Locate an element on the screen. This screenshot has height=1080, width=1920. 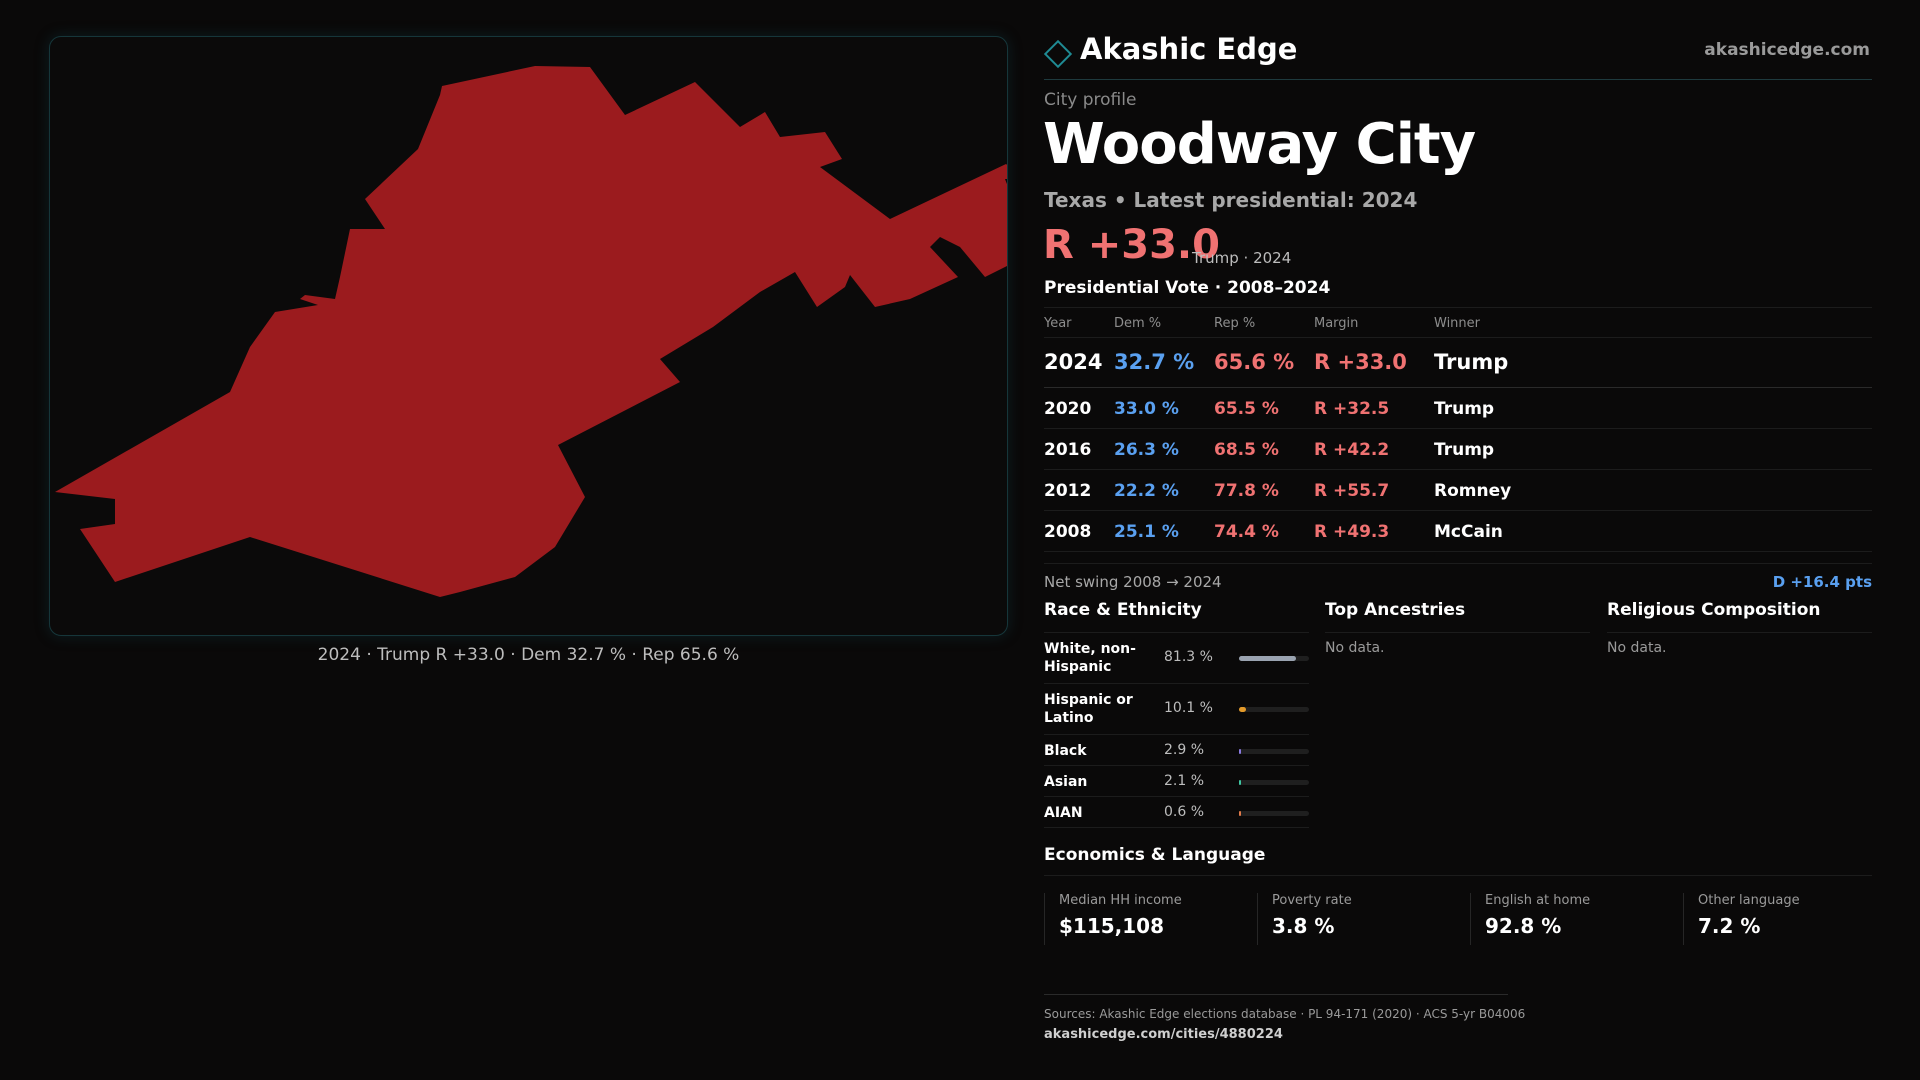
cell-year: 2008 is located at coordinates (1068, 532).